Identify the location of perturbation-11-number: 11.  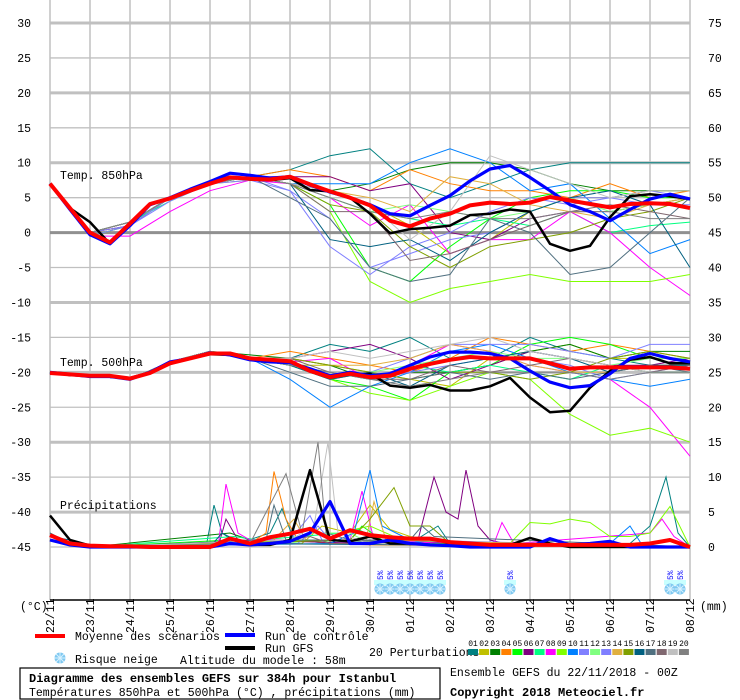
(584, 644).